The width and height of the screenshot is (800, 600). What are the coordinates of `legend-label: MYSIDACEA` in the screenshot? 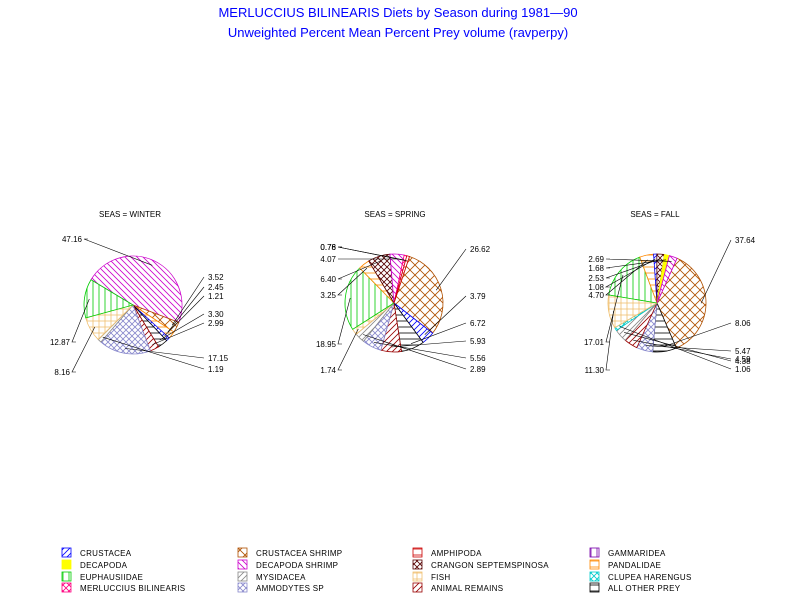 It's located at (281, 577).